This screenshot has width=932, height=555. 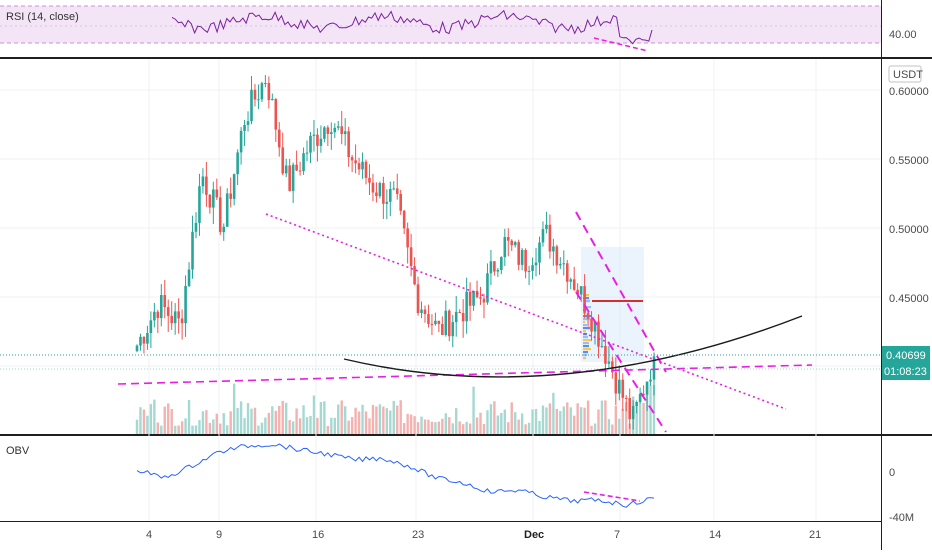 I want to click on channel-line-lower, so click(x=621, y=362).